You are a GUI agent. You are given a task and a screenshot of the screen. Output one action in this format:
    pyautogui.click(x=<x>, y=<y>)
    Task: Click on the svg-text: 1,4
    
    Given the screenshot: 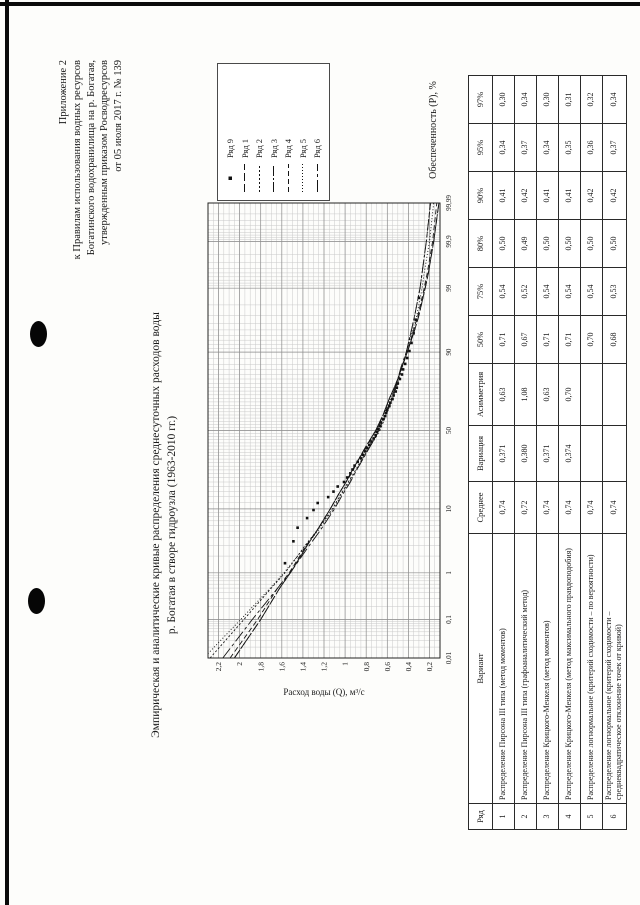 What is the action you would take?
    pyautogui.click(x=303, y=667)
    